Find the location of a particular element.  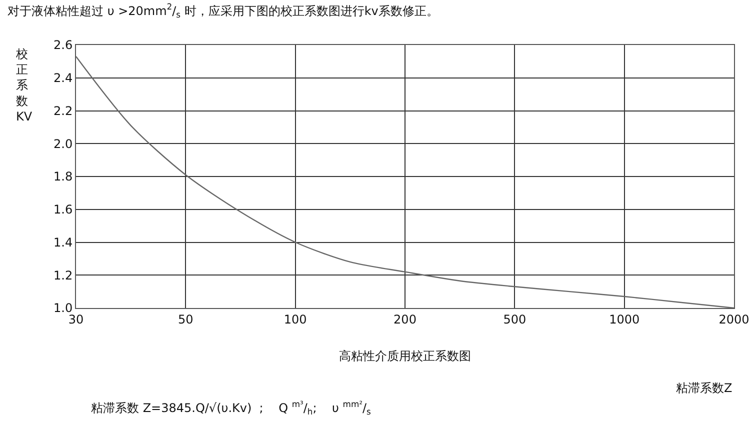

y-axis-title: 校正系数KV is located at coordinates (24, 85).